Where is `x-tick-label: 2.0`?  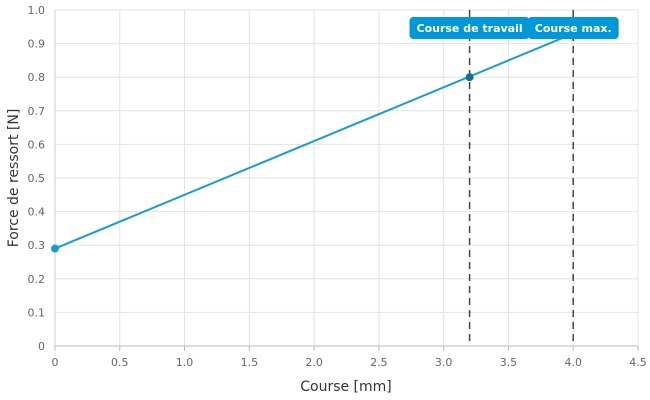 x-tick-label: 2.0 is located at coordinates (314, 362).